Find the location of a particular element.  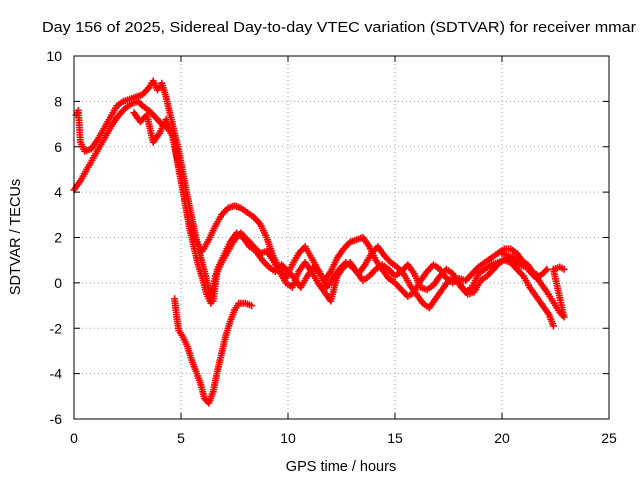

y-tick-label: 4 is located at coordinates (58, 192).